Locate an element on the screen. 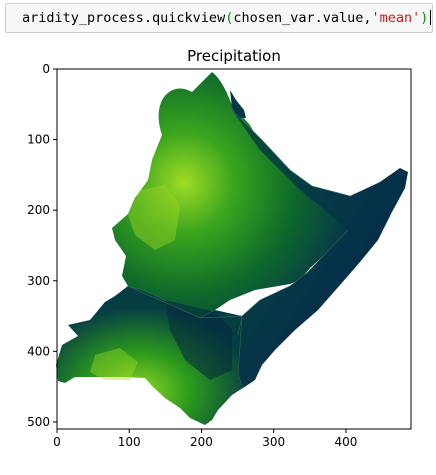 The width and height of the screenshot is (436, 475). y-tick-label: 0 is located at coordinates (46, 69).